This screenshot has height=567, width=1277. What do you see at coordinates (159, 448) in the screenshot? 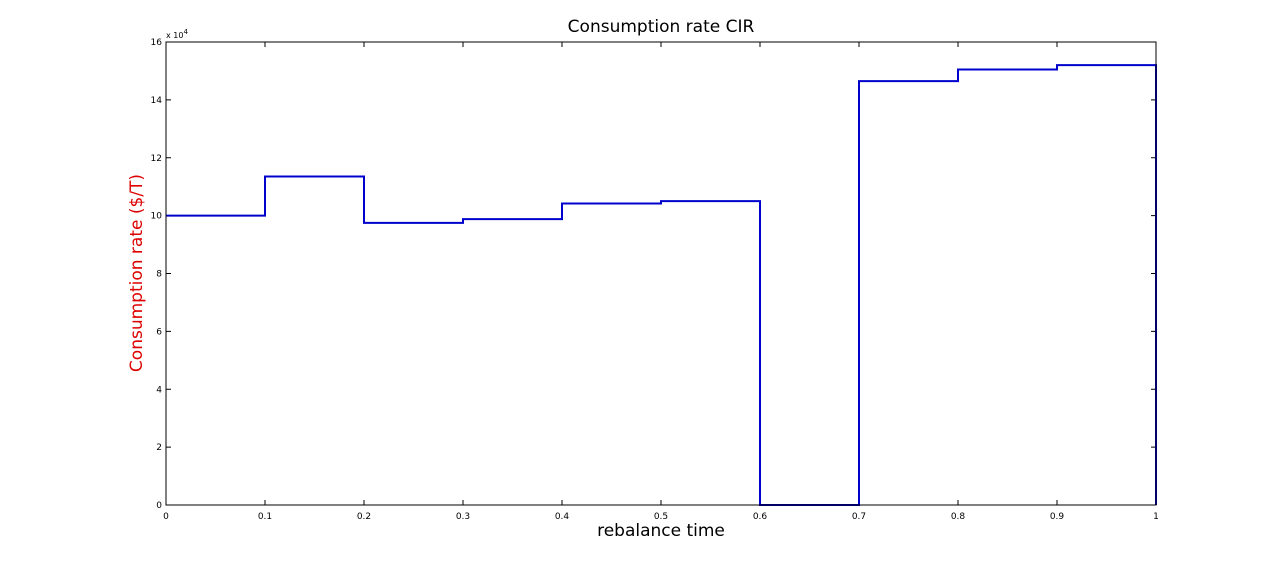
I see `y-tick-label: 2` at bounding box center [159, 448].